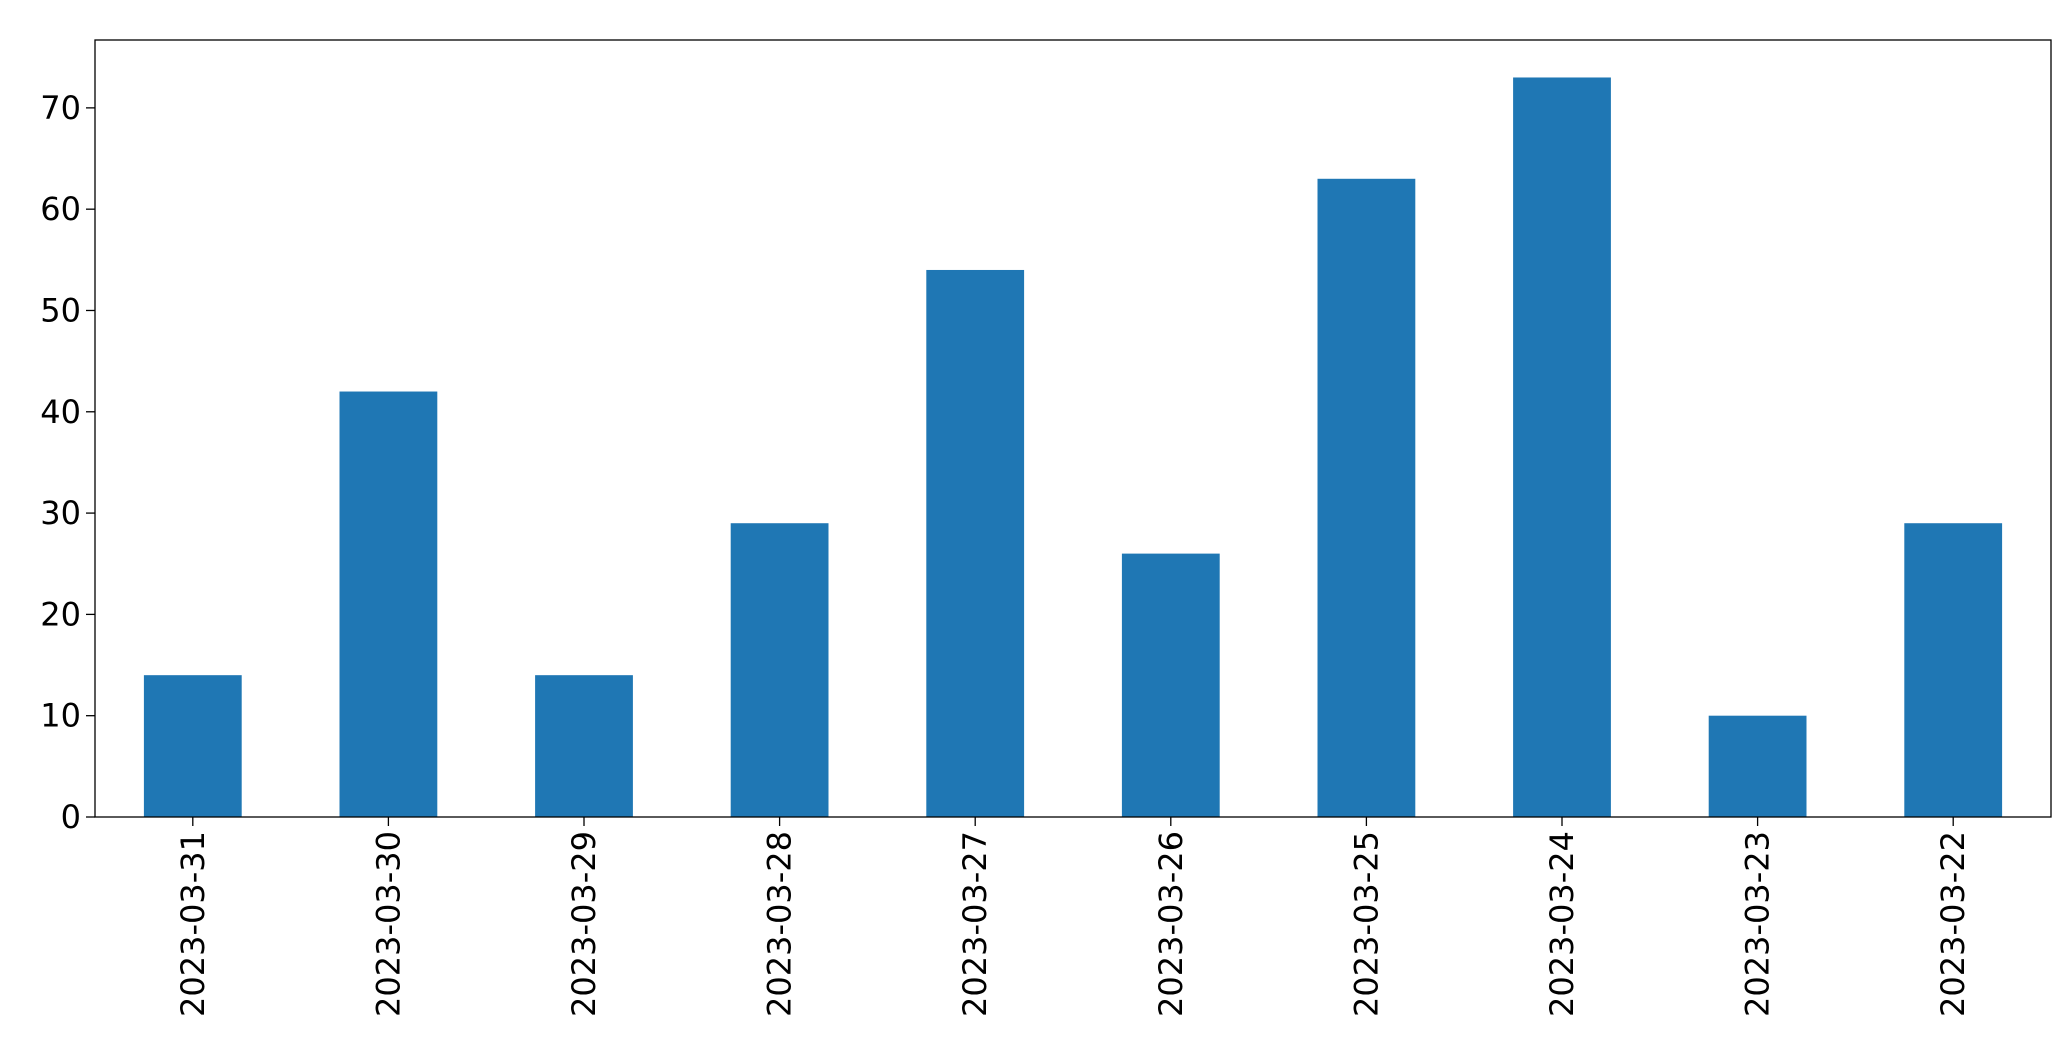 The width and height of the screenshot is (2071, 1061). I want to click on y-tick-label: 10, so click(60, 716).